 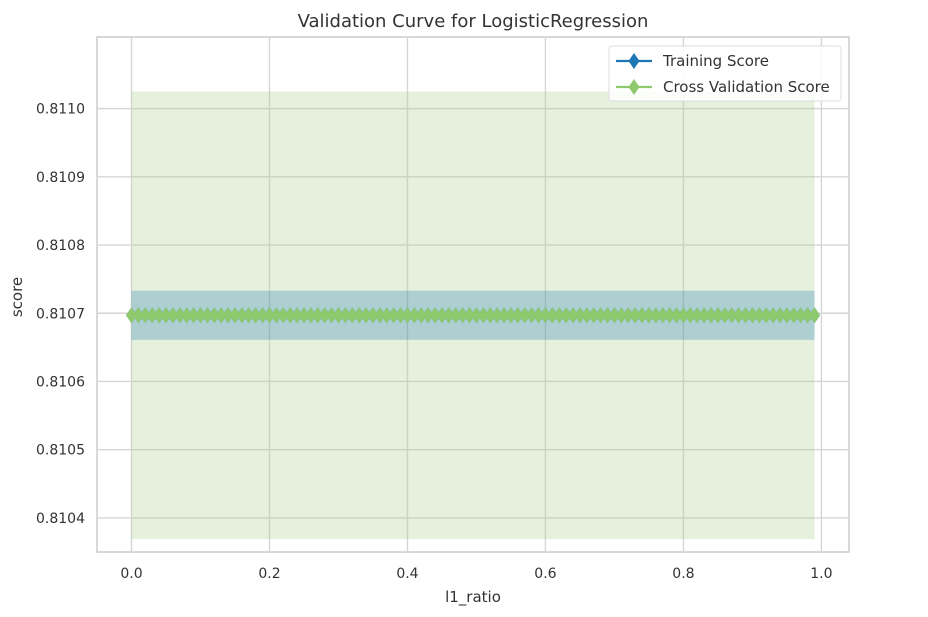 I want to click on legend-marker-training, so click(x=634, y=61).